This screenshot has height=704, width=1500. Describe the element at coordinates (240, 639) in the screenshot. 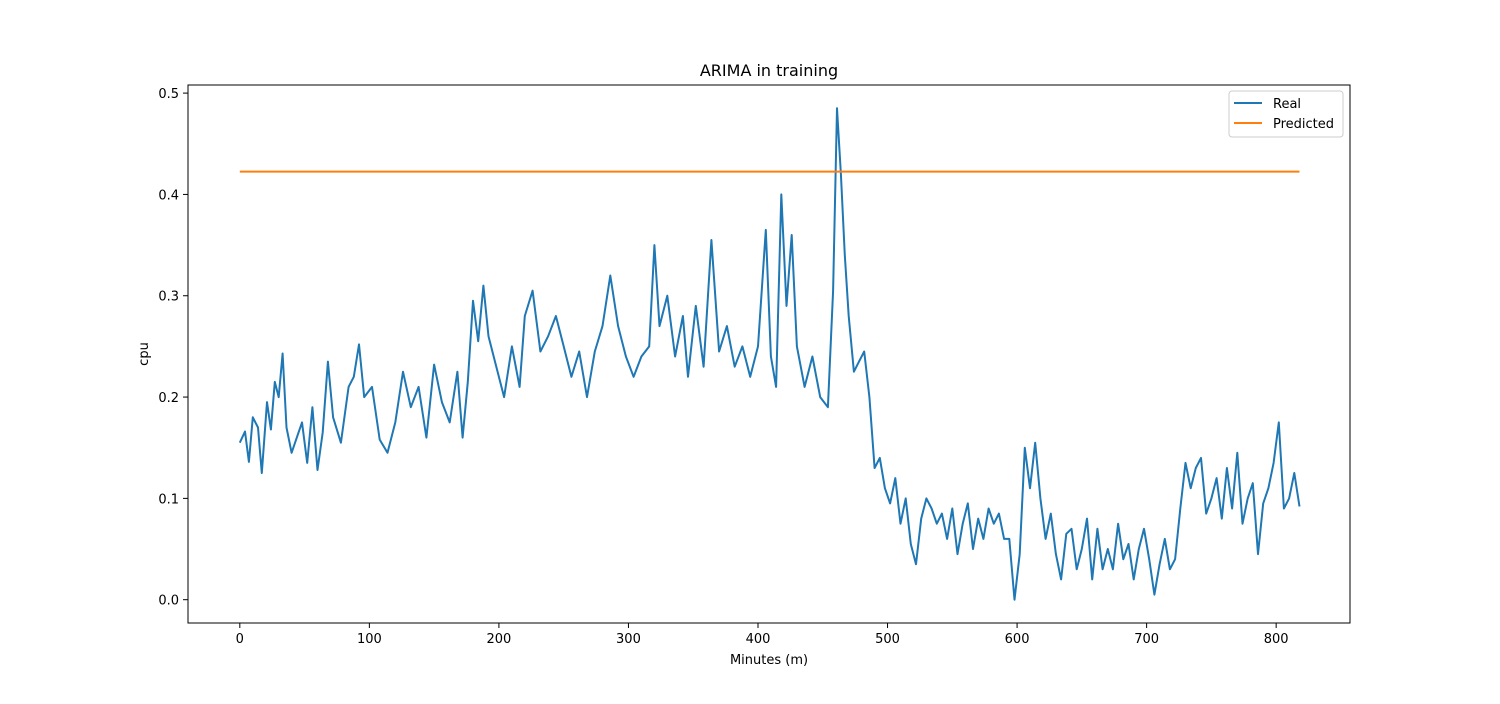

I see `x-tick-label: 0` at that location.